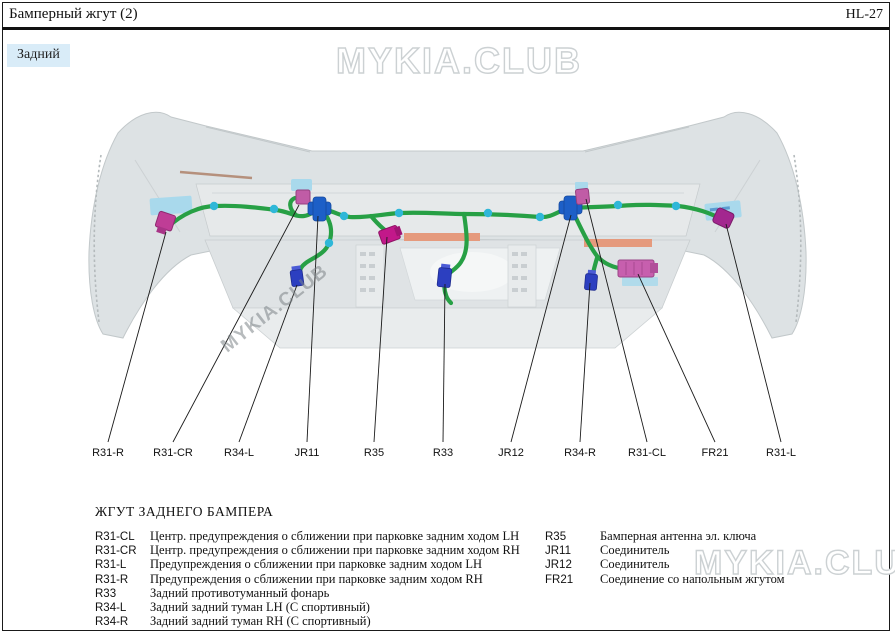  What do you see at coordinates (558, 551) in the screenshot?
I see `legend-code: JR11` at bounding box center [558, 551].